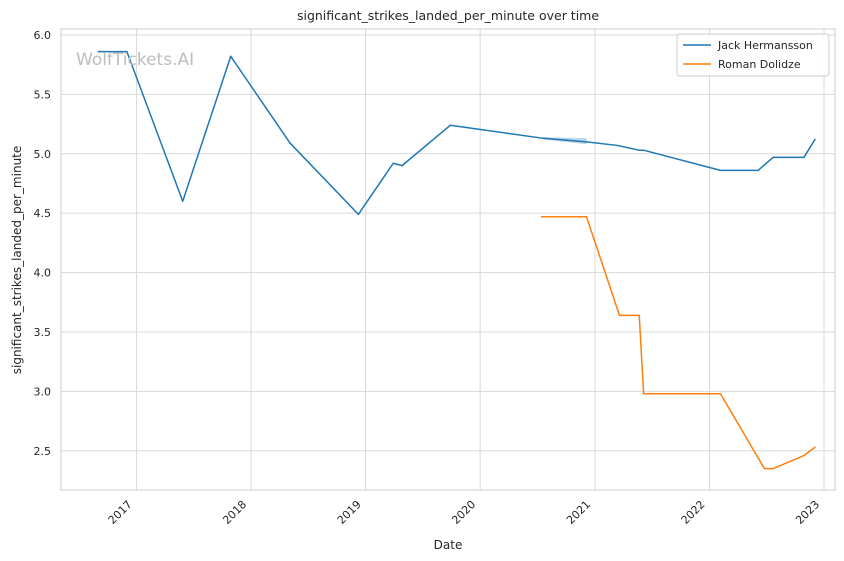 This screenshot has width=844, height=561. Describe the element at coordinates (43, 213) in the screenshot. I see `y-tick-label: 4.5` at that location.